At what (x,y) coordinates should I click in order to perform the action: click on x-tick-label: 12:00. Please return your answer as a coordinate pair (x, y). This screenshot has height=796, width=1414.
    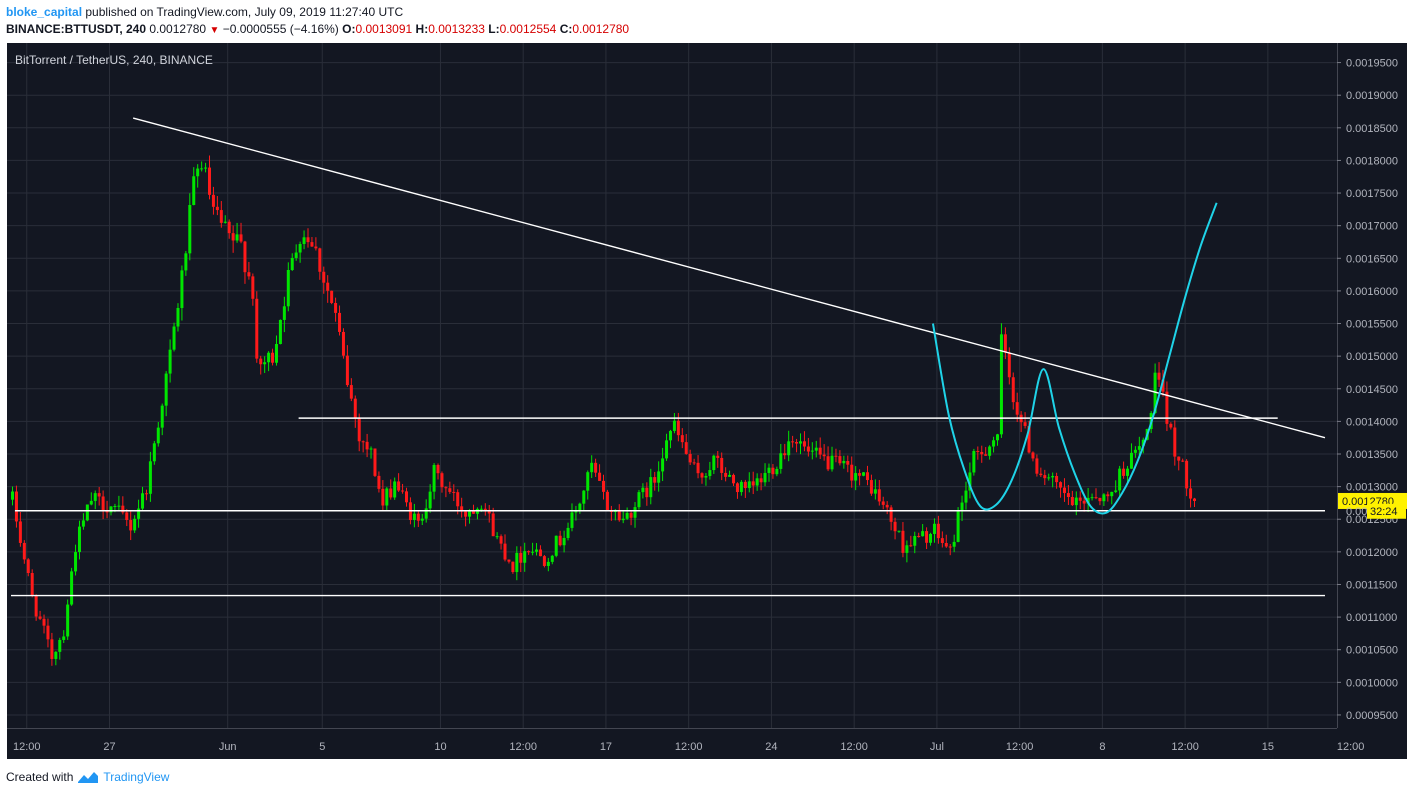
    Looking at the image, I should click on (1351, 747).